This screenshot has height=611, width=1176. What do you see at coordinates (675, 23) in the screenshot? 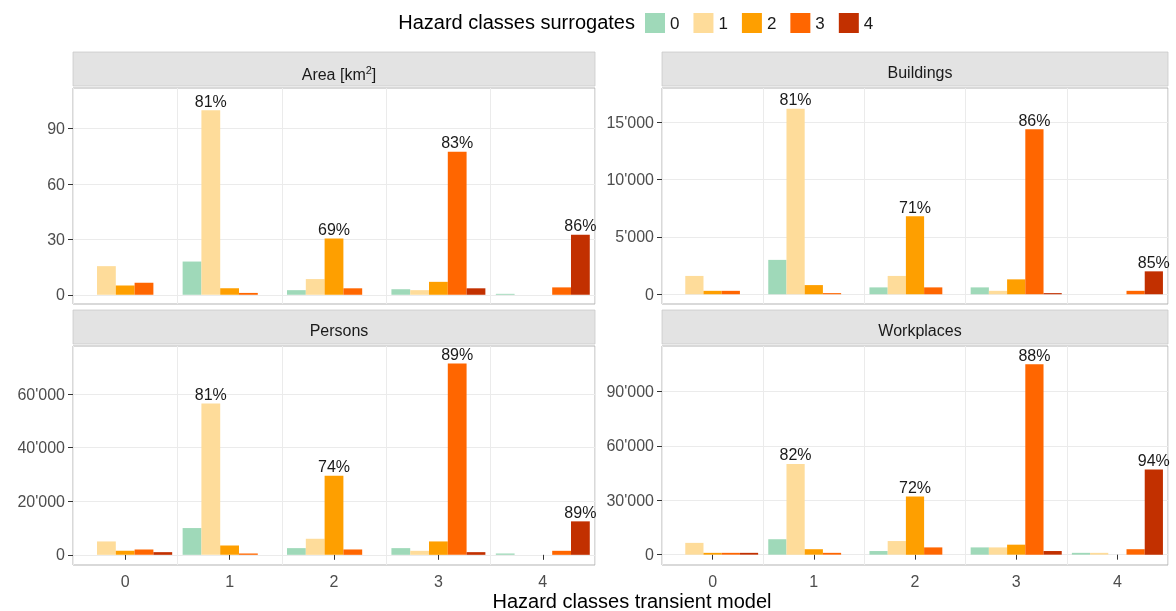
I see `legend-label: 0` at bounding box center [675, 23].